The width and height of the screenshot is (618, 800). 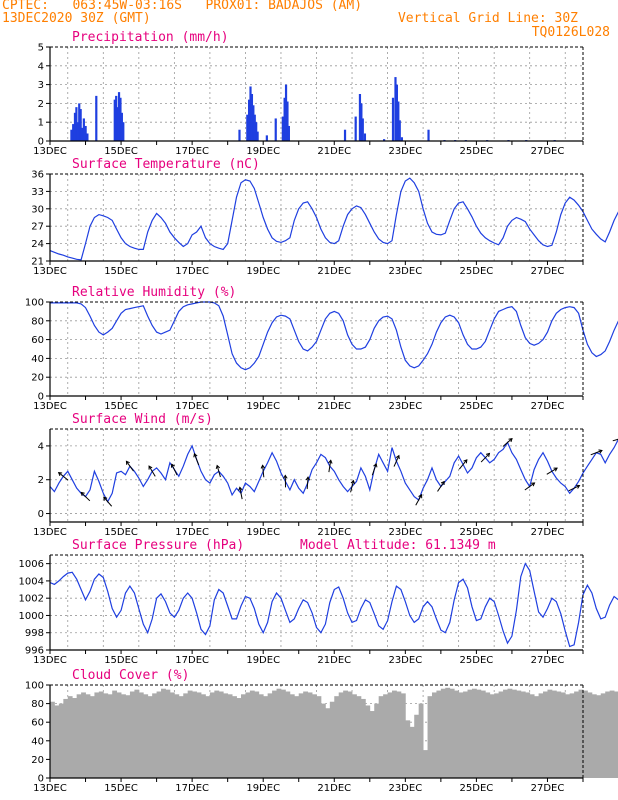 What do you see at coordinates (31, 599) in the screenshot?
I see `pres-ytick-label: 1002` at bounding box center [31, 599].